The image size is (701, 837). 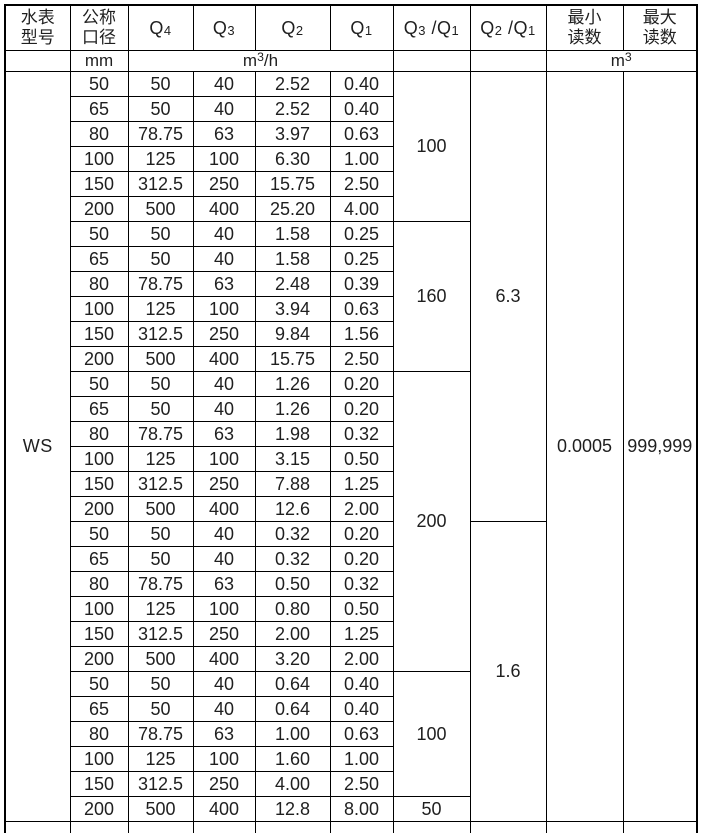 I want to click on q1-cell: 0.50, so click(x=361, y=459).